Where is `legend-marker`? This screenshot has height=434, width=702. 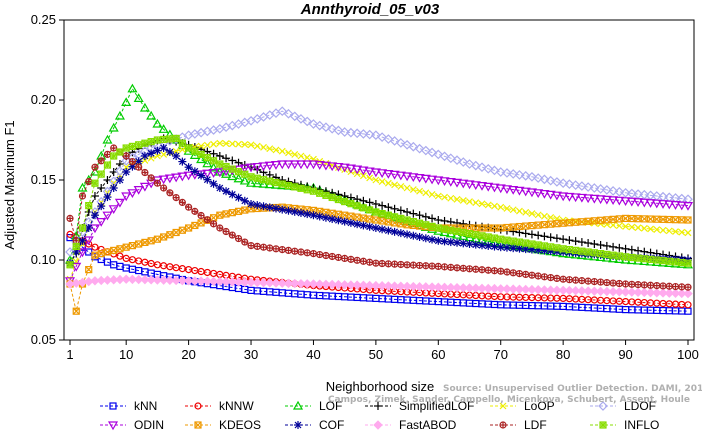
legend-marker is located at coordinates (298, 405).